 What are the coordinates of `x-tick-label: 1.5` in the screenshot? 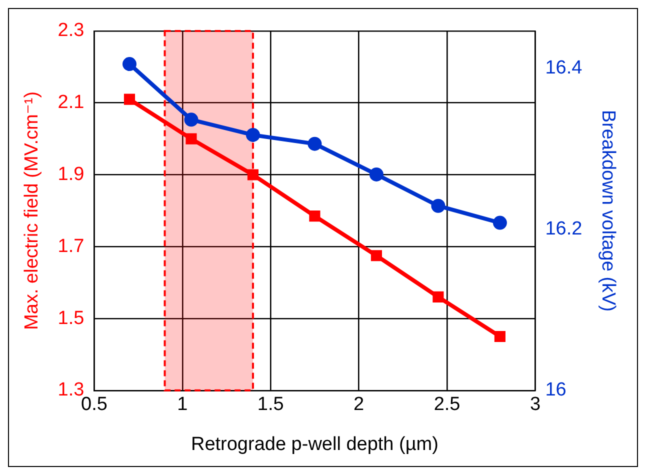 It's located at (270, 405).